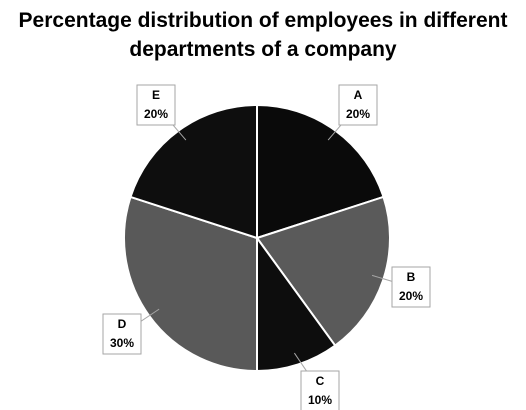 The height and width of the screenshot is (410, 526). What do you see at coordinates (122, 324) in the screenshot?
I see `category-label: D` at bounding box center [122, 324].